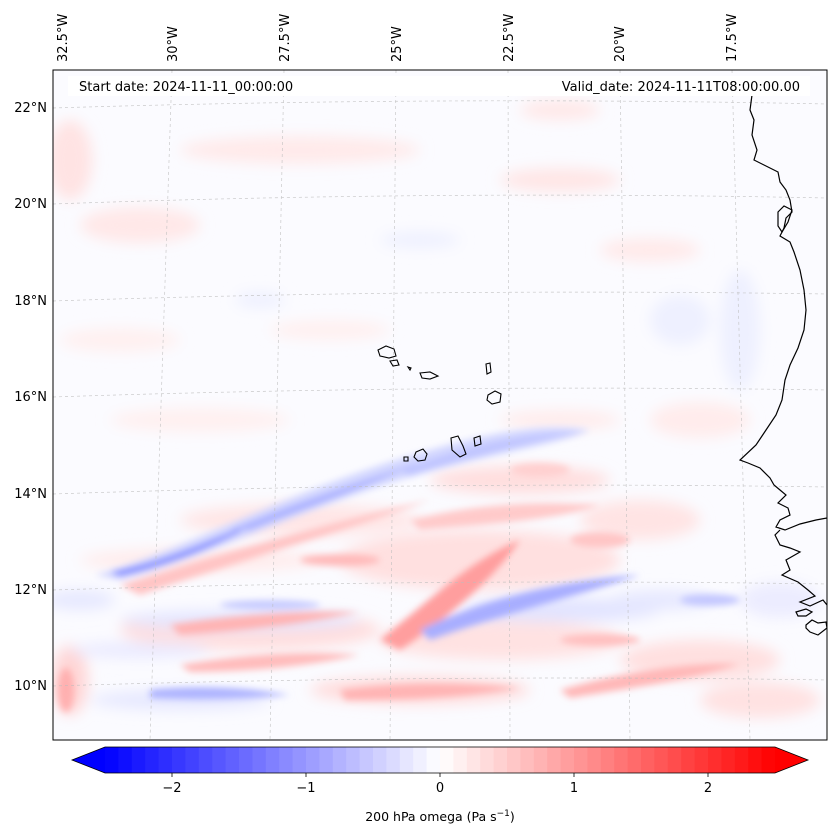 Image resolution: width=837 pixels, height=839 pixels. I want to click on colorbar-cells, so click(440, 760).